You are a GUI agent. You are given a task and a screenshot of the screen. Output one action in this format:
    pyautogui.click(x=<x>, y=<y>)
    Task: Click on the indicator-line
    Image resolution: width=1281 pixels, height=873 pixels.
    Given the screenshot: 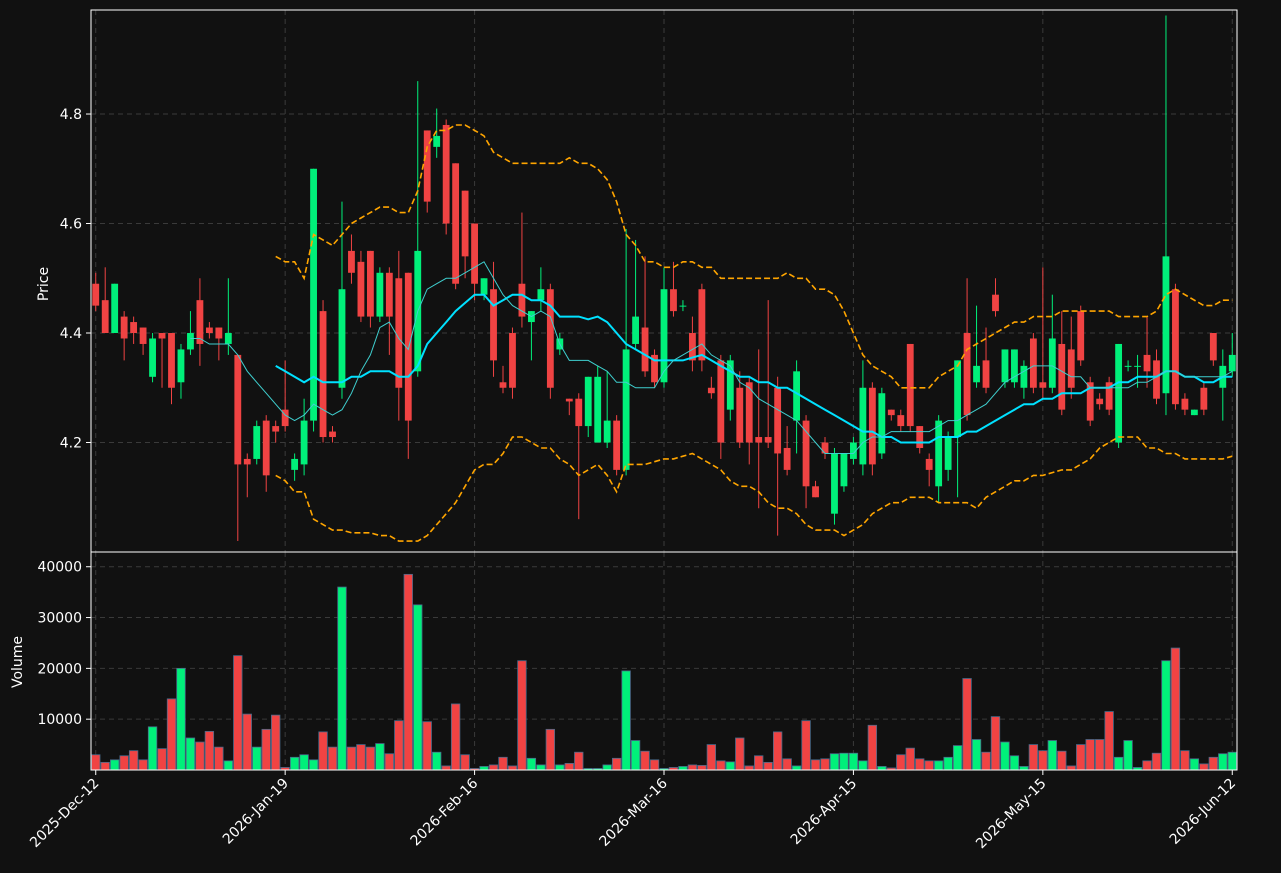 What is the action you would take?
    pyautogui.click(x=754, y=368)
    